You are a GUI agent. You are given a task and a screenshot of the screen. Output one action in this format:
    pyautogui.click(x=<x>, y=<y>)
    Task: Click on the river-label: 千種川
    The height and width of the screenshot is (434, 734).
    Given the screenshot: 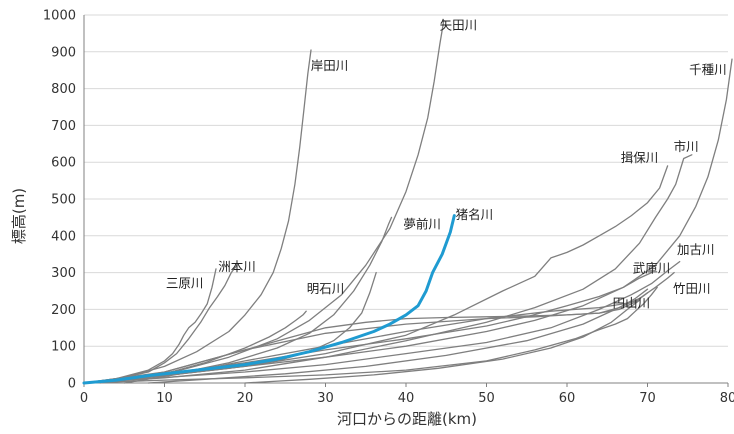 What is the action you would take?
    pyautogui.click(x=708, y=69)
    